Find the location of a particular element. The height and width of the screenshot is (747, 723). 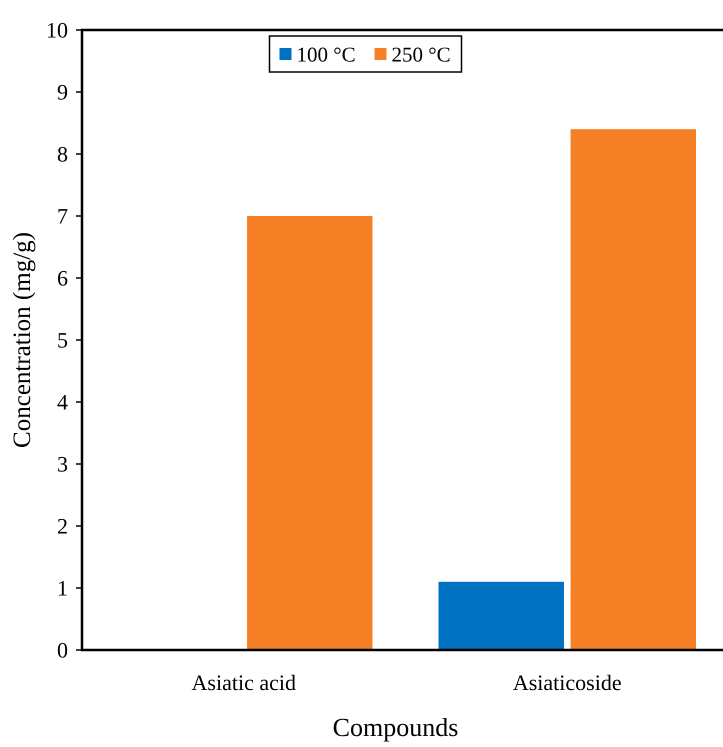

y-tick-label: 2 is located at coordinates (62, 526).